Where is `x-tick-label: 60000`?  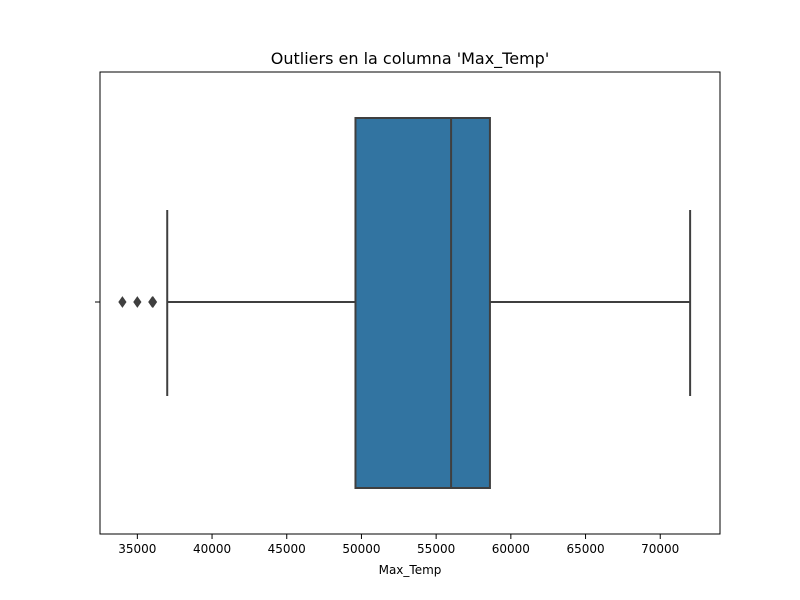 x-tick-label: 60000 is located at coordinates (511, 549).